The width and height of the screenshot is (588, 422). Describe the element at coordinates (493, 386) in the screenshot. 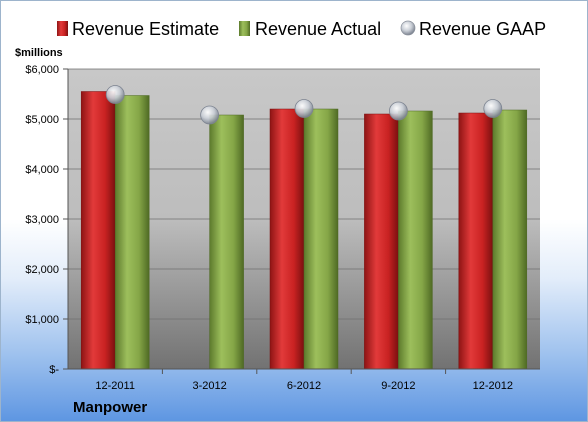

I see `x-tick-label: 12-2012` at that location.